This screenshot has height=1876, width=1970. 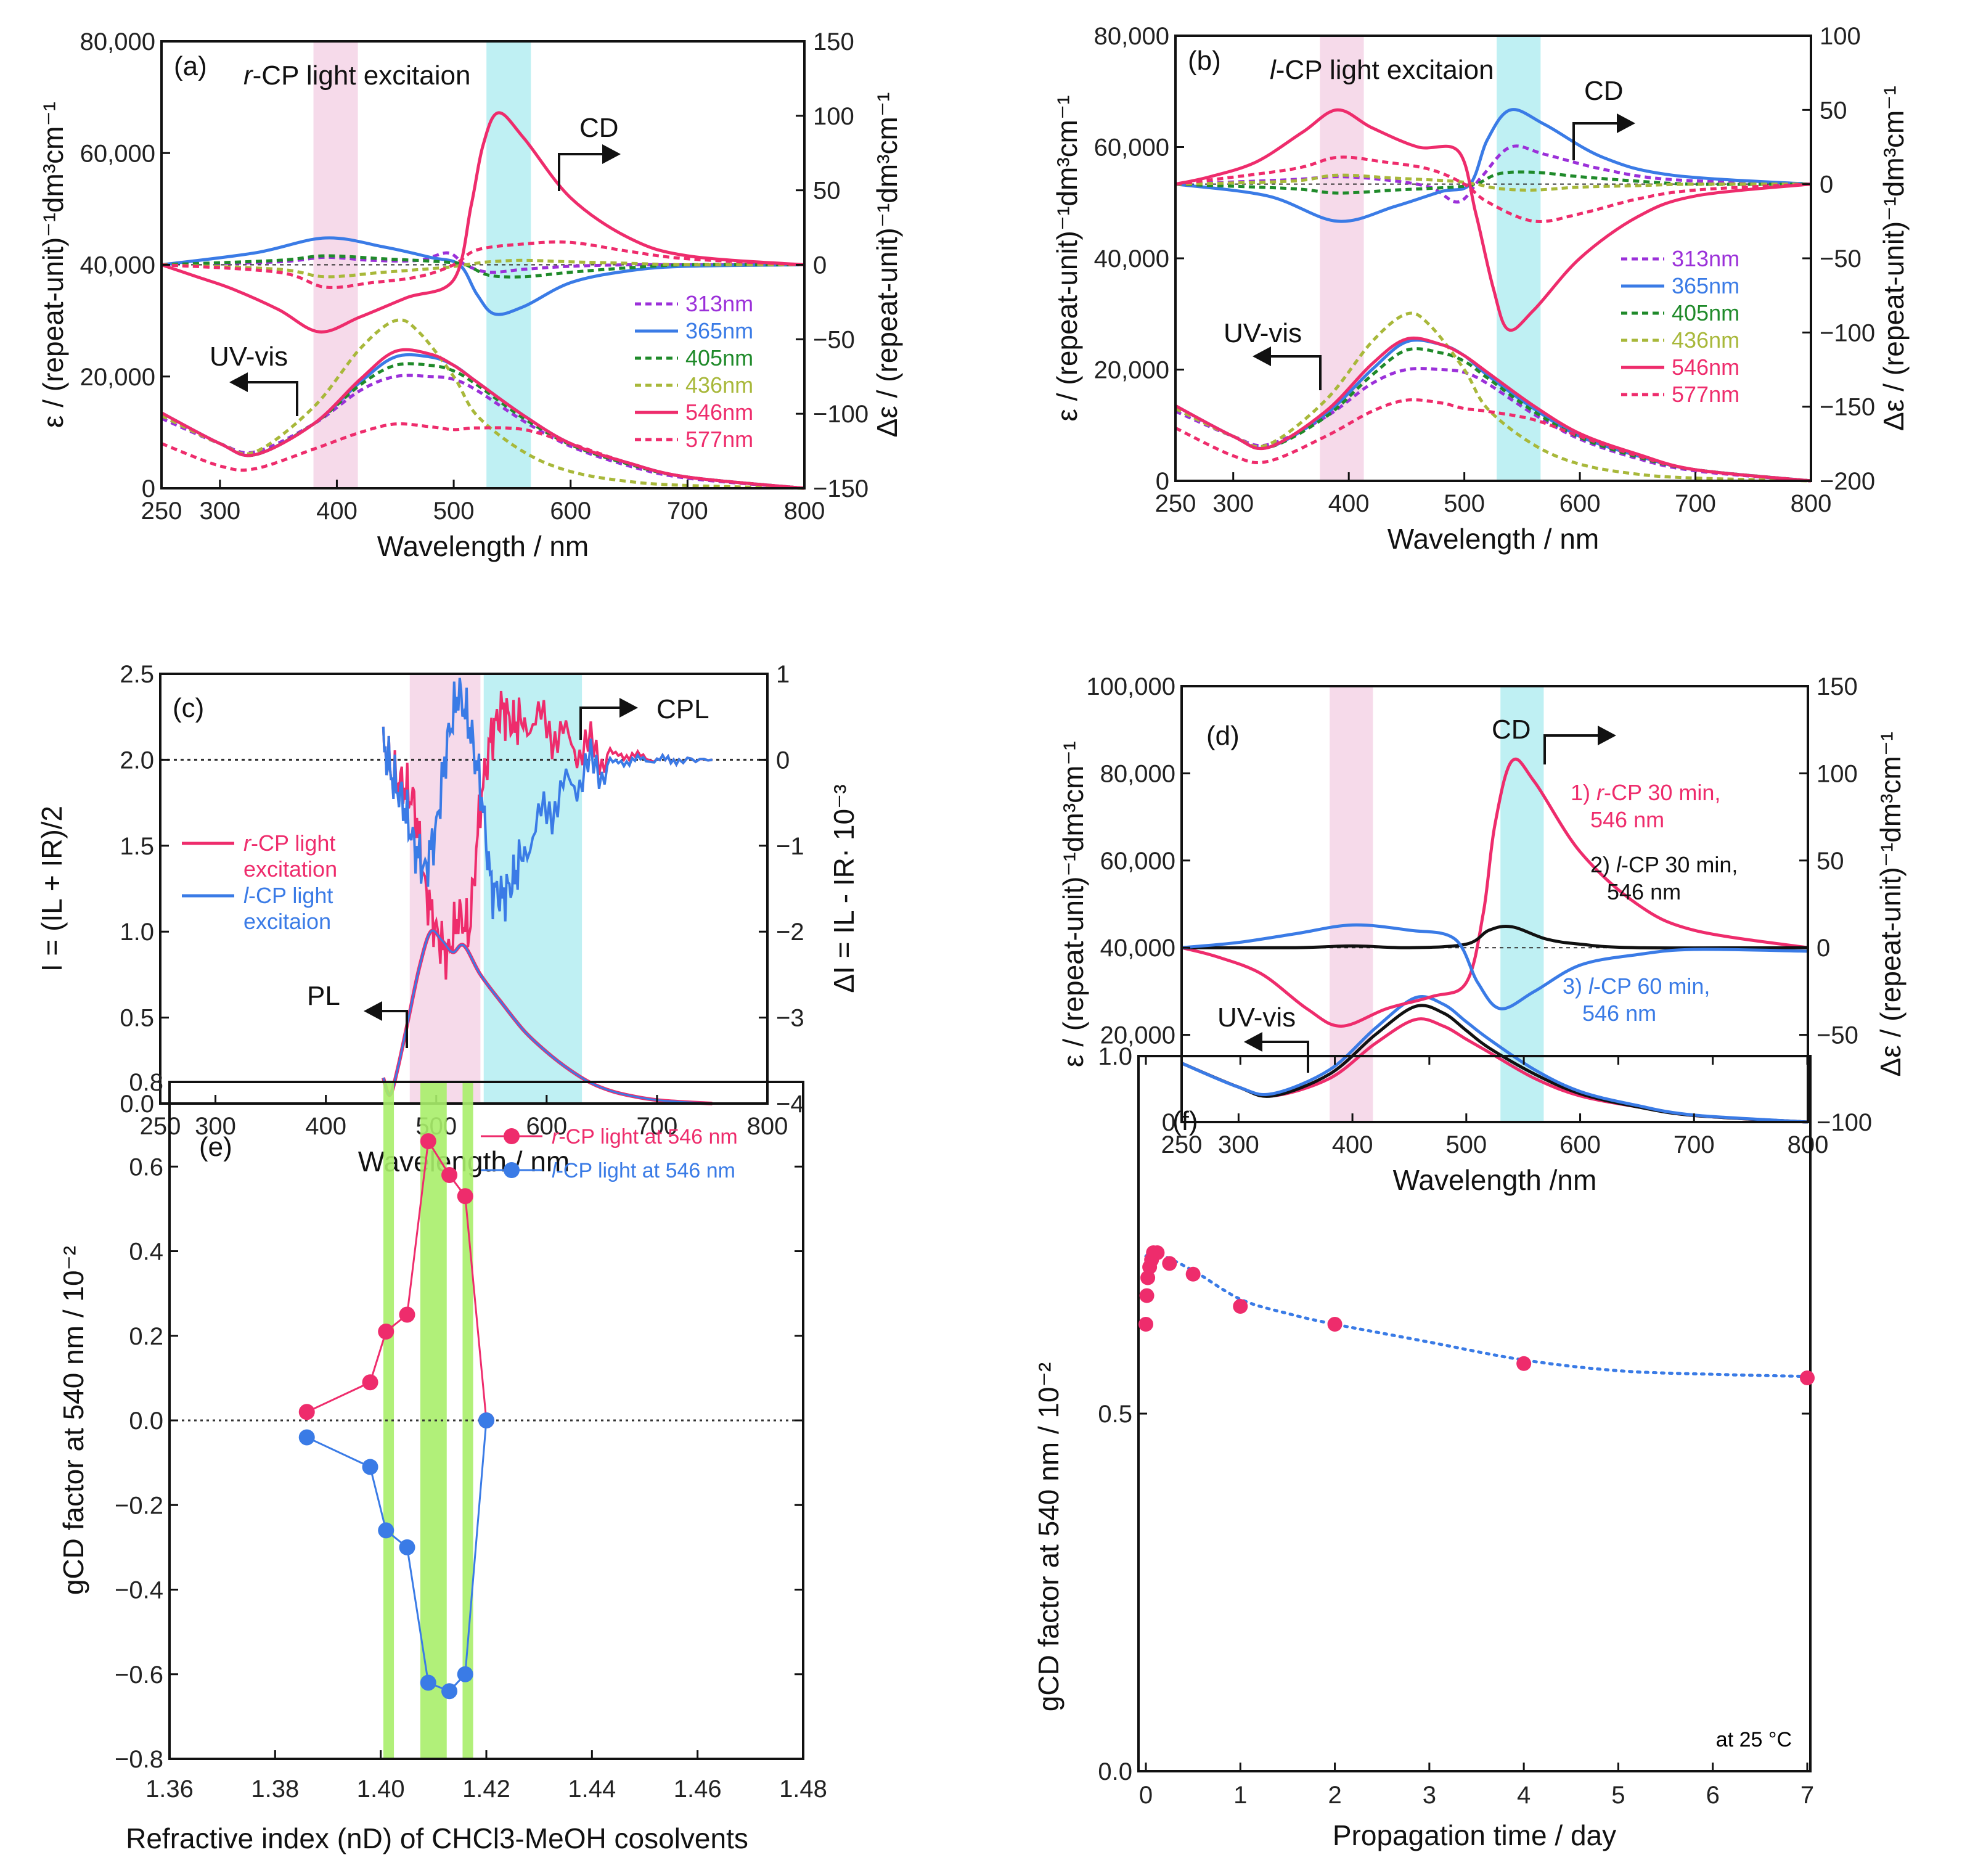 I want to click on y-tick-label: 20,000, so click(x=1137, y=1036).